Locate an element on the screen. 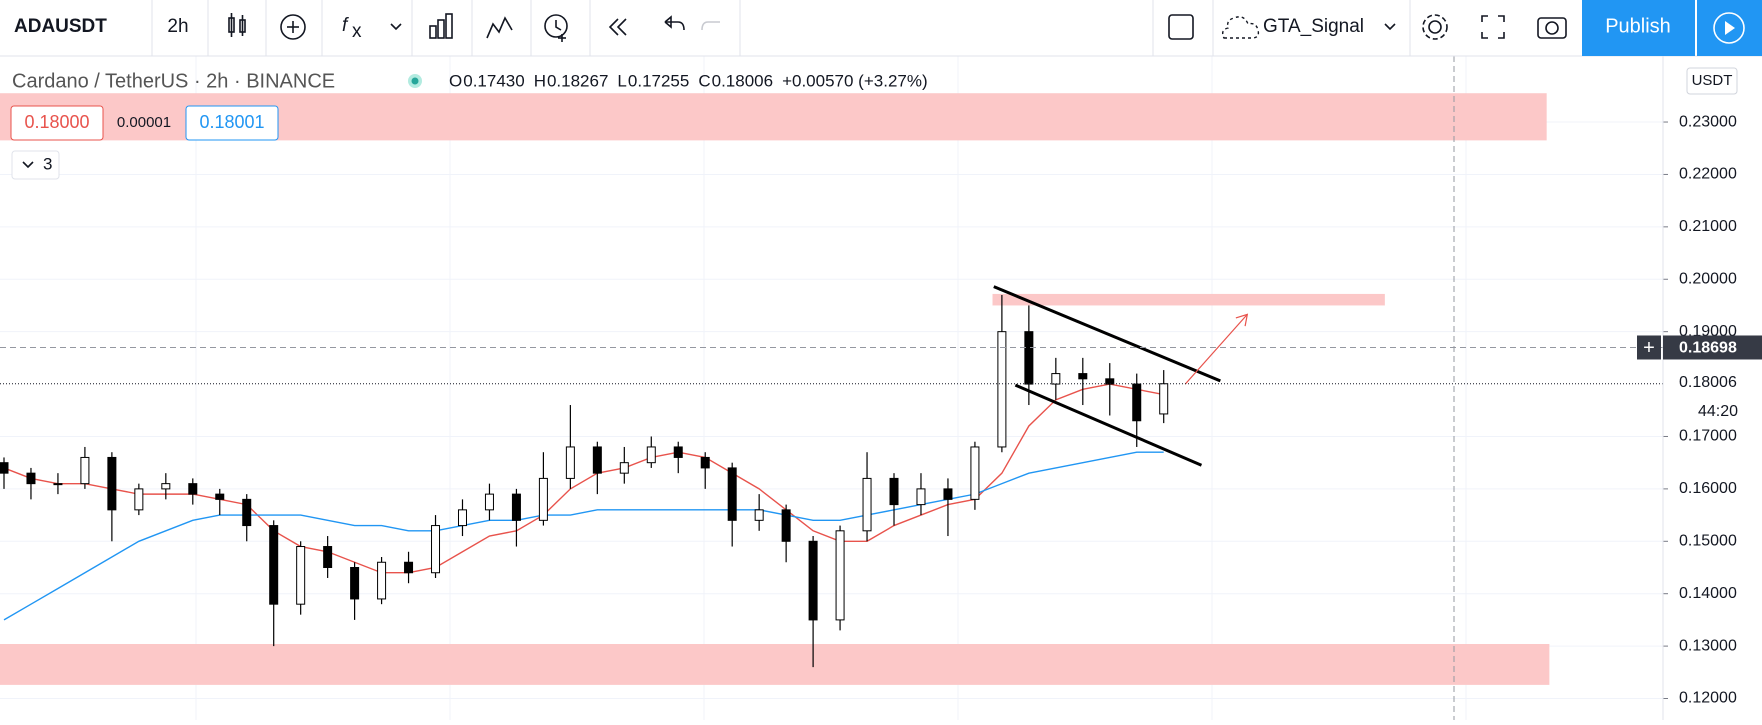 Image resolution: width=1762 pixels, height=725 pixels. arrow-head is located at coordinates (1242, 320).